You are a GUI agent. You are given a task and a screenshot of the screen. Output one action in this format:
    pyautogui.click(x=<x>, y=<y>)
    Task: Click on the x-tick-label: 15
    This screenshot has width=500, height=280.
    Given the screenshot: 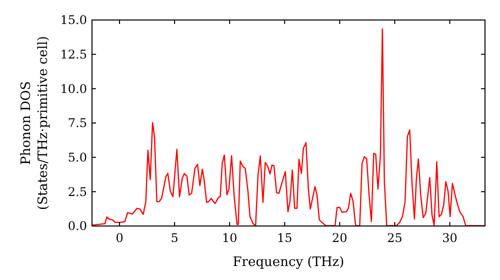 What is the action you would take?
    pyautogui.click(x=284, y=238)
    